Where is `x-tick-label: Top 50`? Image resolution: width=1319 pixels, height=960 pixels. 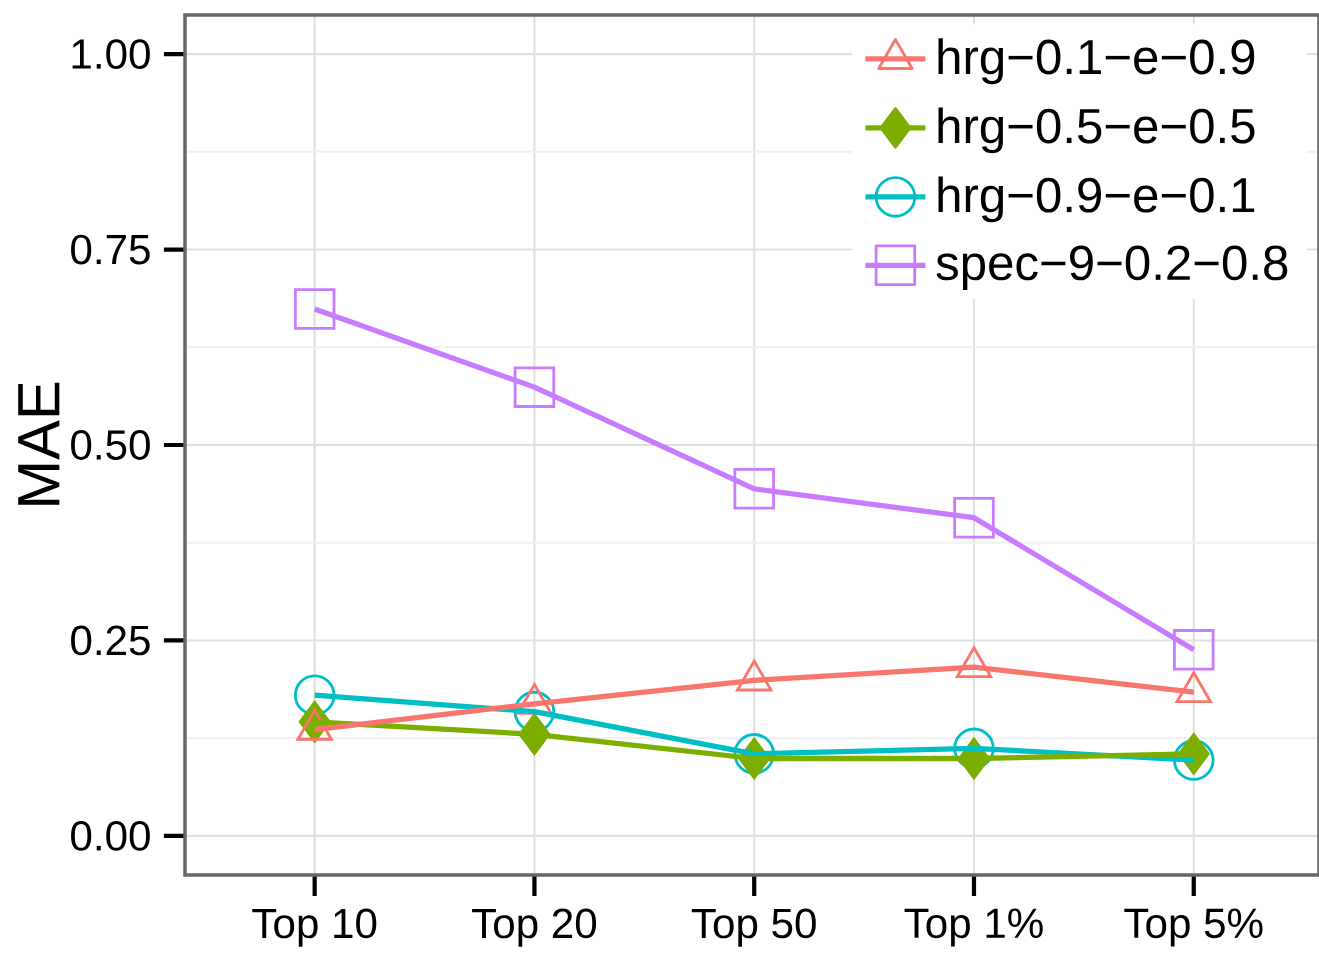 x-tick-label: Top 50 is located at coordinates (753, 927).